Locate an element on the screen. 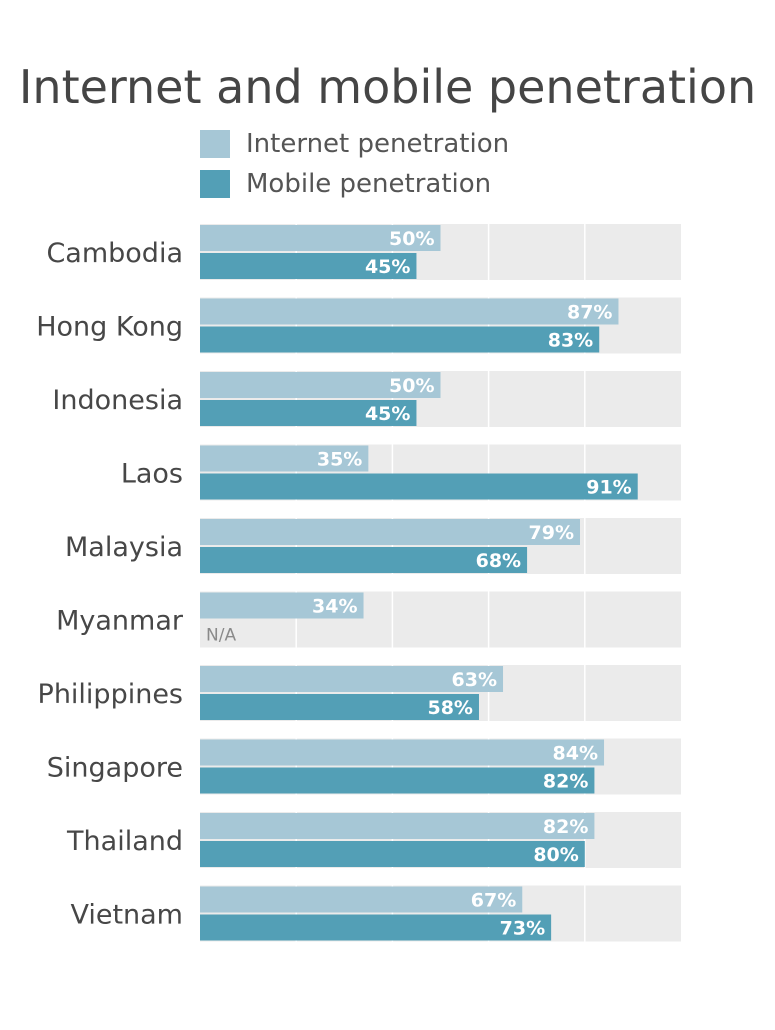  bar-internet-myanmar is located at coordinates (282, 605).